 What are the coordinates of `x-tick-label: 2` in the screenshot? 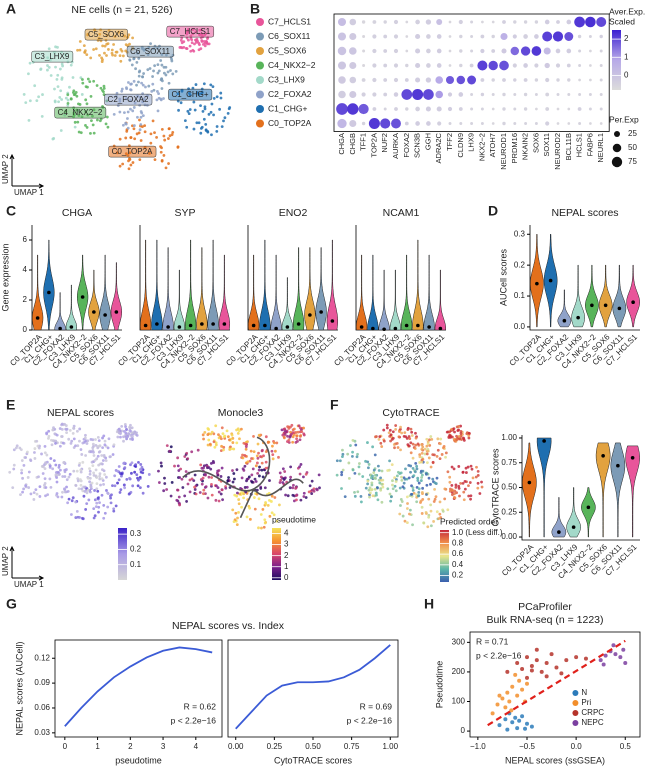 It's located at (130, 746).